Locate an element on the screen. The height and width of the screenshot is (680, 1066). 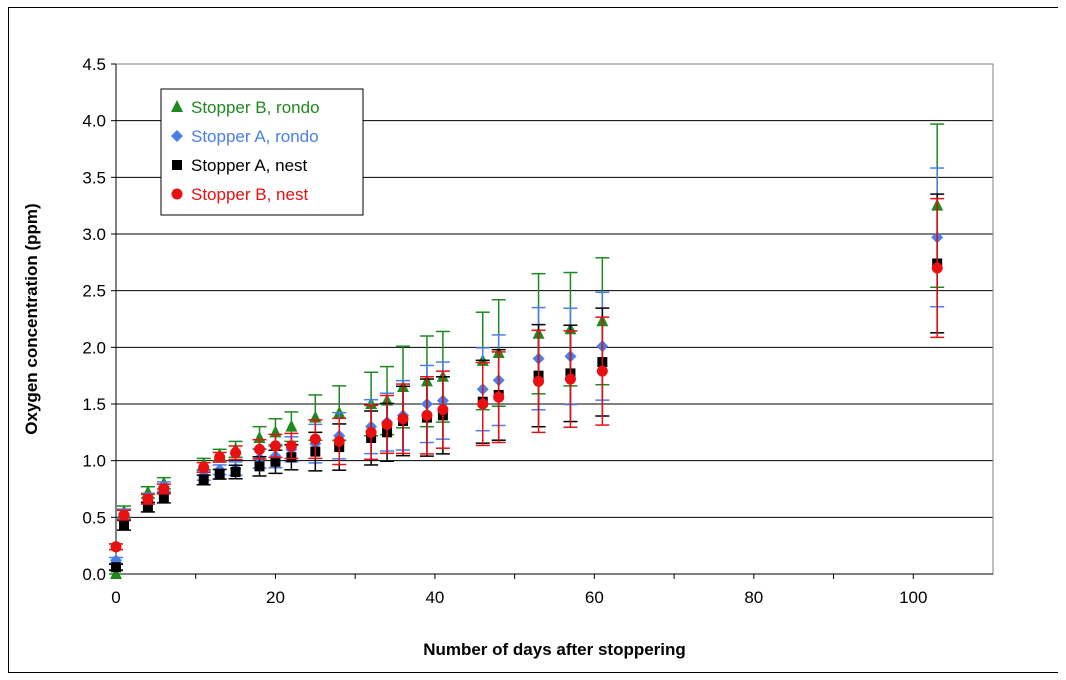
y-tick-label: 2.0 is located at coordinates (94, 347).